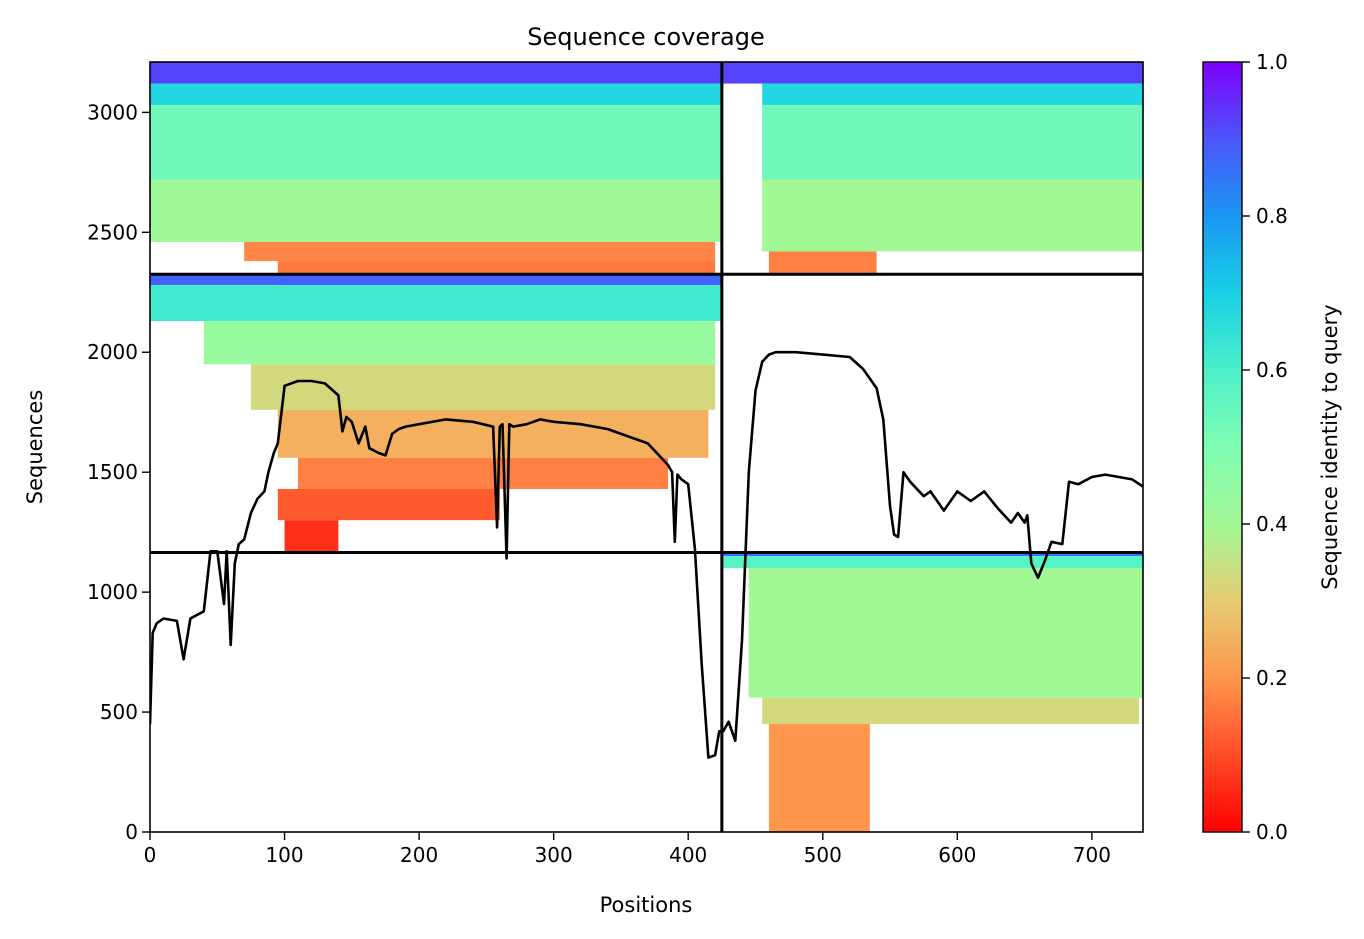 The image size is (1364, 939). I want to click on x-axis-label: Positions, so click(646, 905).